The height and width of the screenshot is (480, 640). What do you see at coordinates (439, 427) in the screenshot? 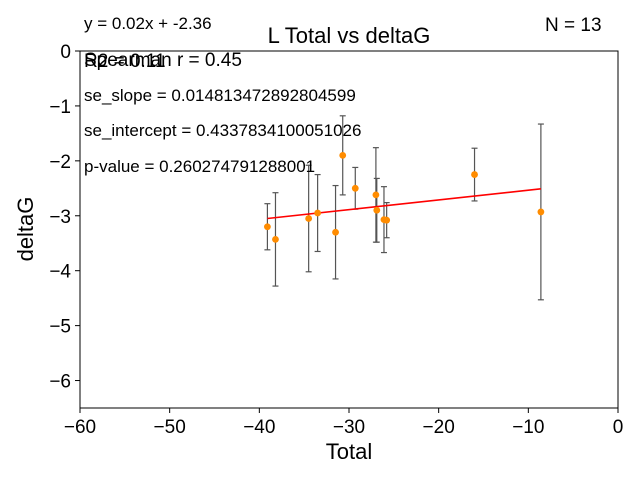
I see `x-tick-label: −20` at bounding box center [439, 427].